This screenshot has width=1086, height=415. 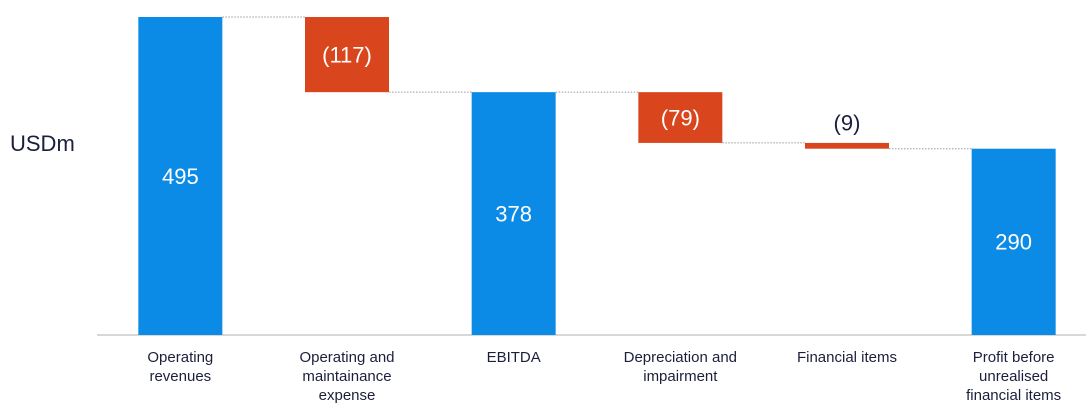 I want to click on value-label: (9), so click(x=847, y=123).